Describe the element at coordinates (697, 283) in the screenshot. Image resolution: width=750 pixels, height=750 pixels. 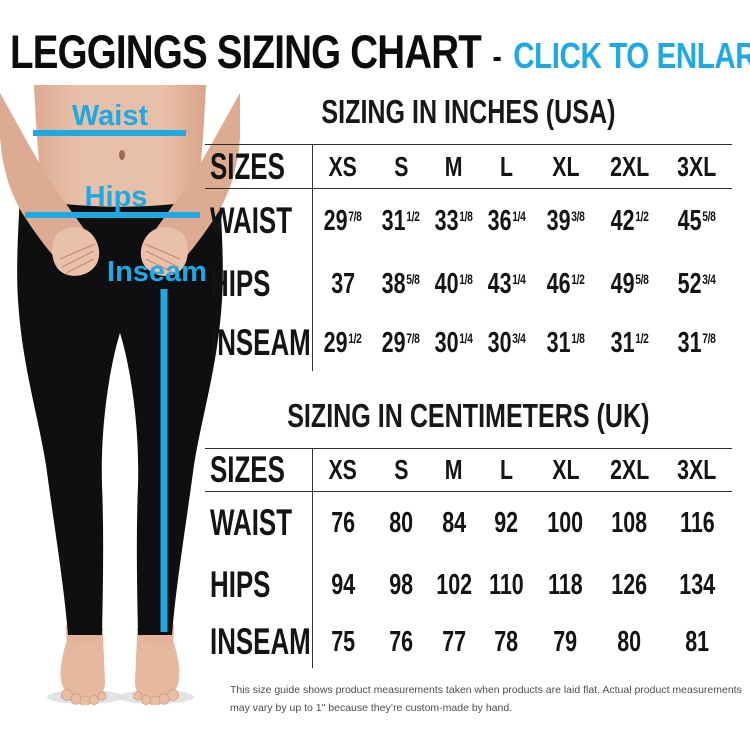
I see `measure-value-cell: 523/4` at that location.